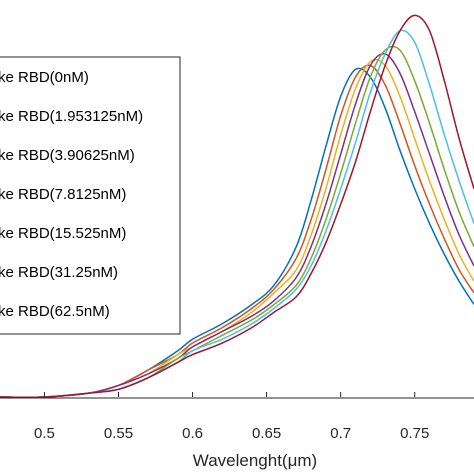 The height and width of the screenshot is (474, 474). Describe the element at coordinates (340, 433) in the screenshot. I see `x-tick-label: 0.7` at that location.